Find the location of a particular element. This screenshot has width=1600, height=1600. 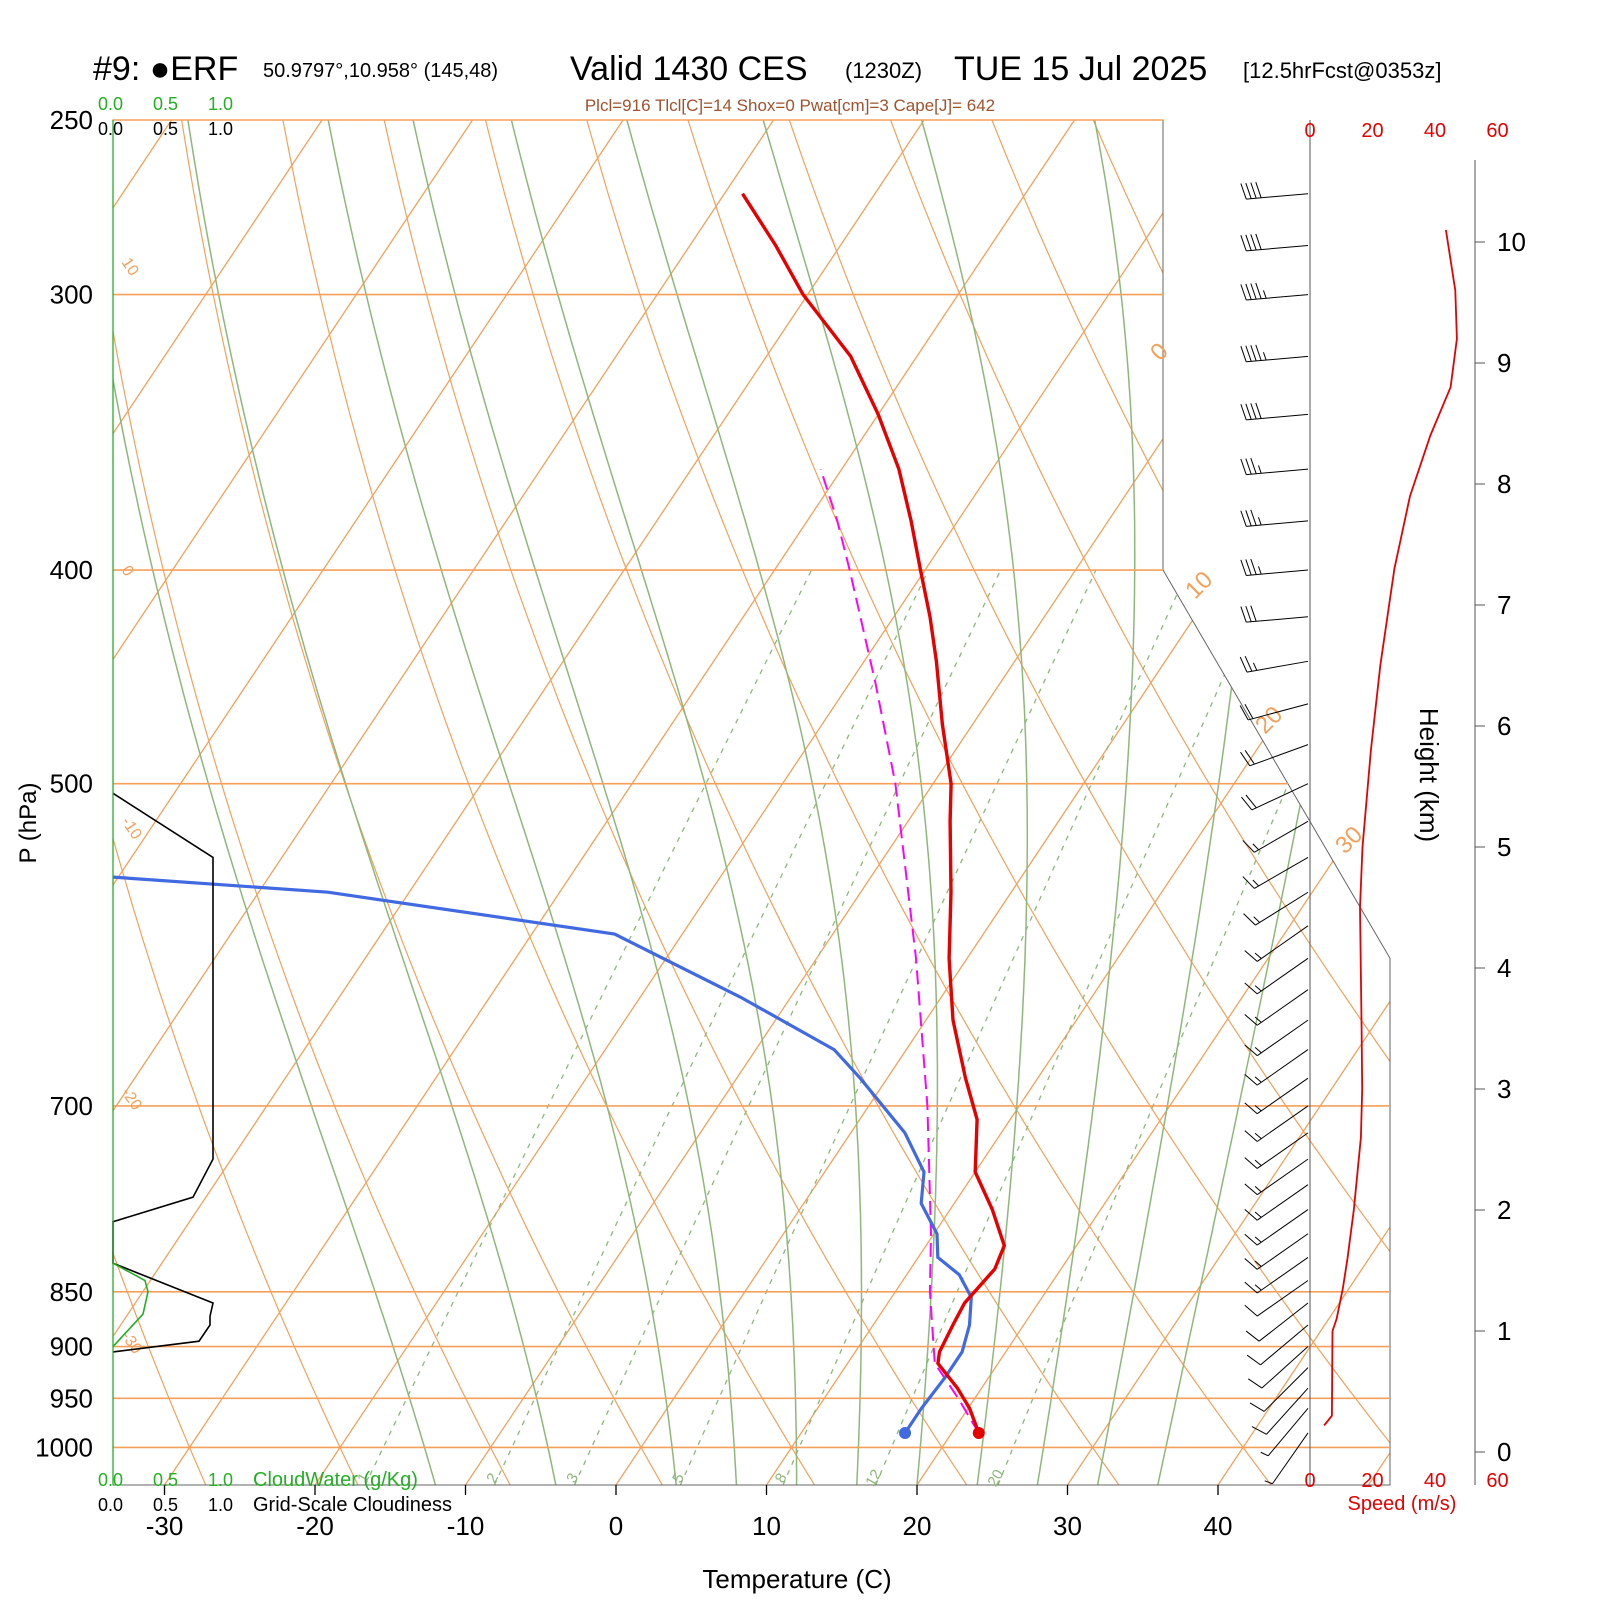

speed-top-tick-label: 40 is located at coordinates (1435, 131).